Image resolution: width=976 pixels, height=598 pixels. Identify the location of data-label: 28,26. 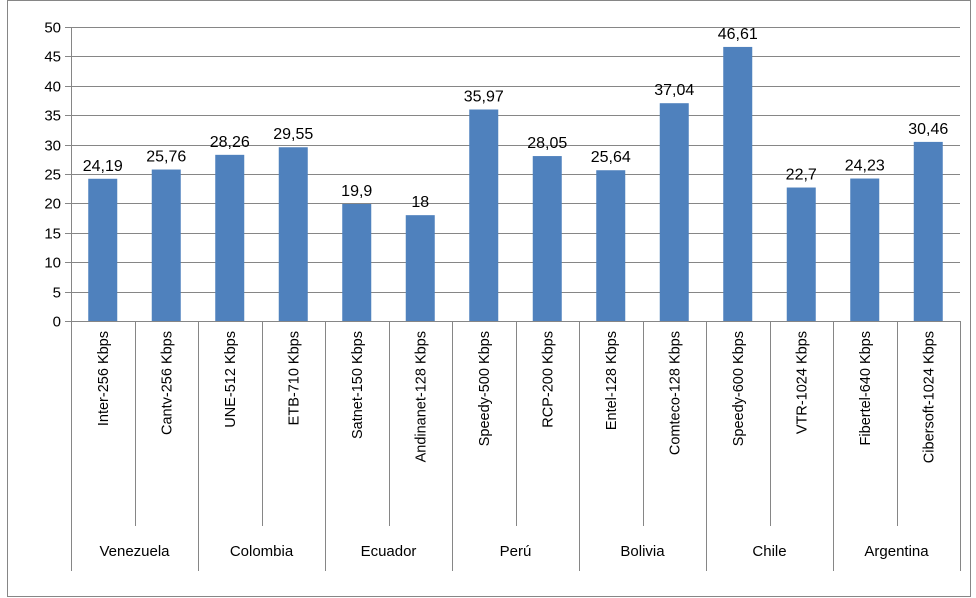
(230, 142).